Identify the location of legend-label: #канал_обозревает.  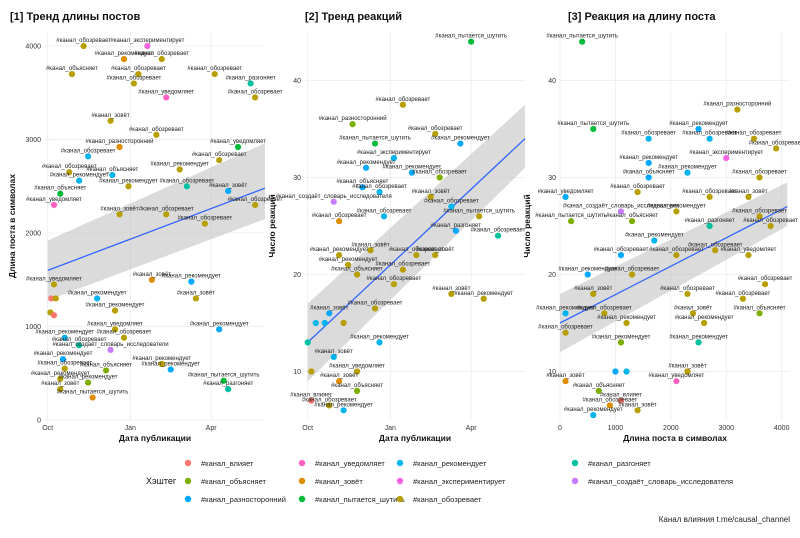
(447, 499).